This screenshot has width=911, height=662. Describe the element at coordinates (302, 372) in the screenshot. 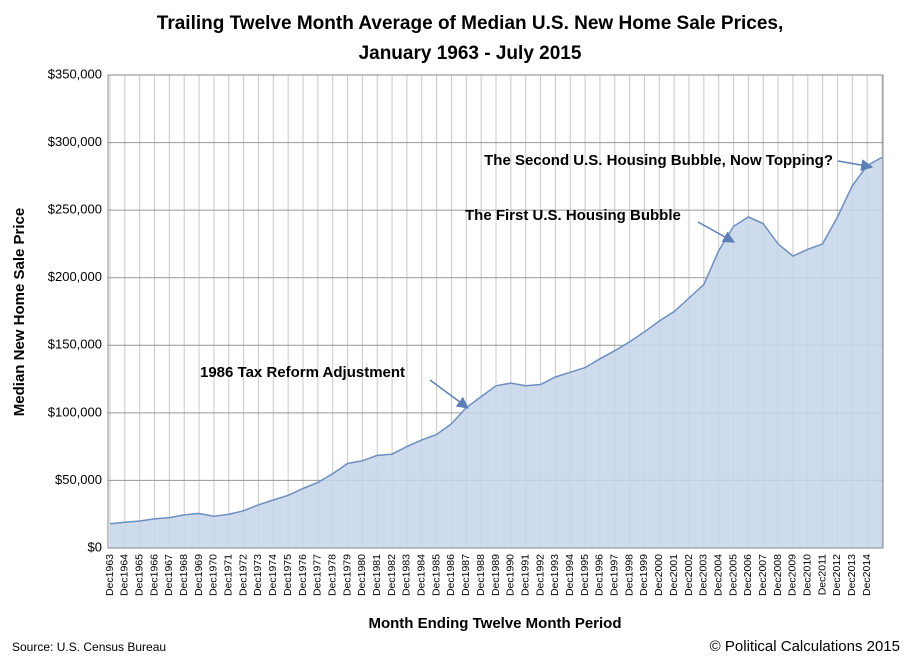

I see `annotation: 1986 Tax Reform Adjustment` at that location.